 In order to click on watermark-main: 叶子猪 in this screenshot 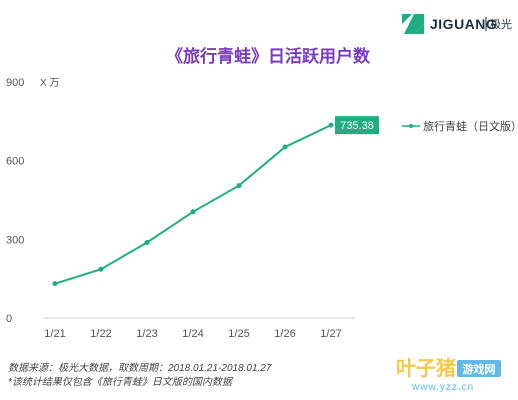, I will do `click(426, 368)`.